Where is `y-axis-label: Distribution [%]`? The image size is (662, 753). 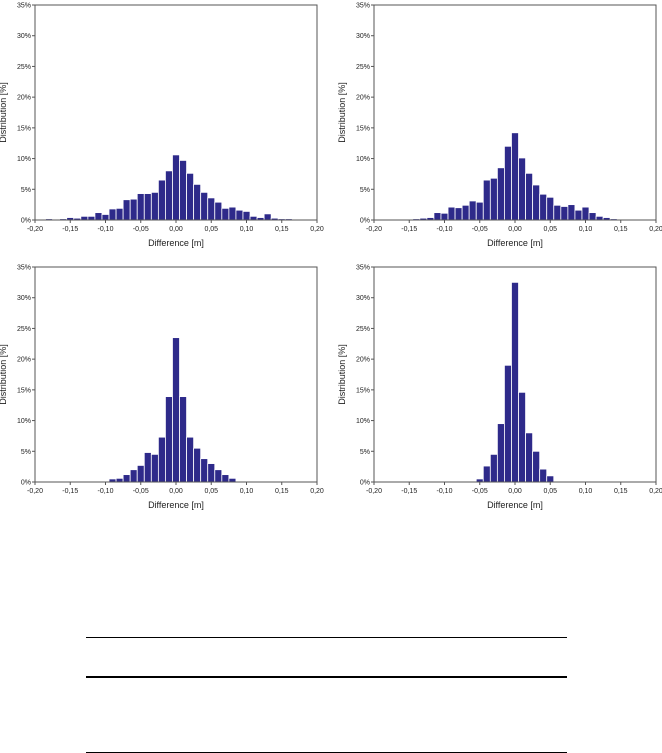 y-axis-label: Distribution [%] is located at coordinates (342, 112).